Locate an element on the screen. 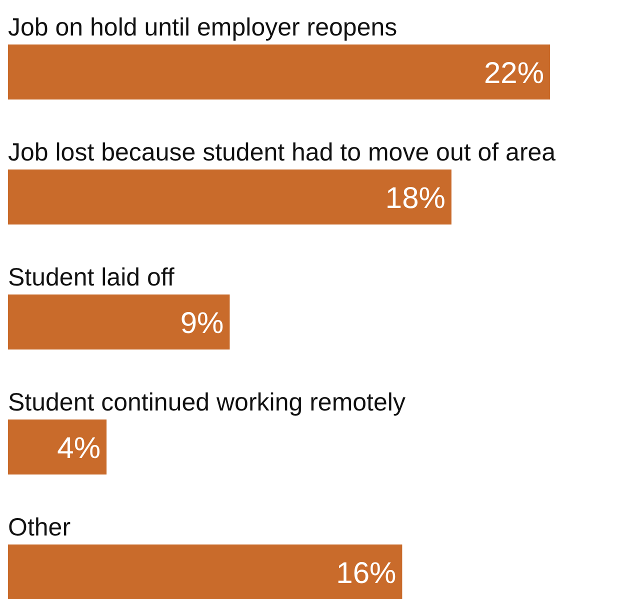 The height and width of the screenshot is (599, 626). data-label: 9% is located at coordinates (202, 323).